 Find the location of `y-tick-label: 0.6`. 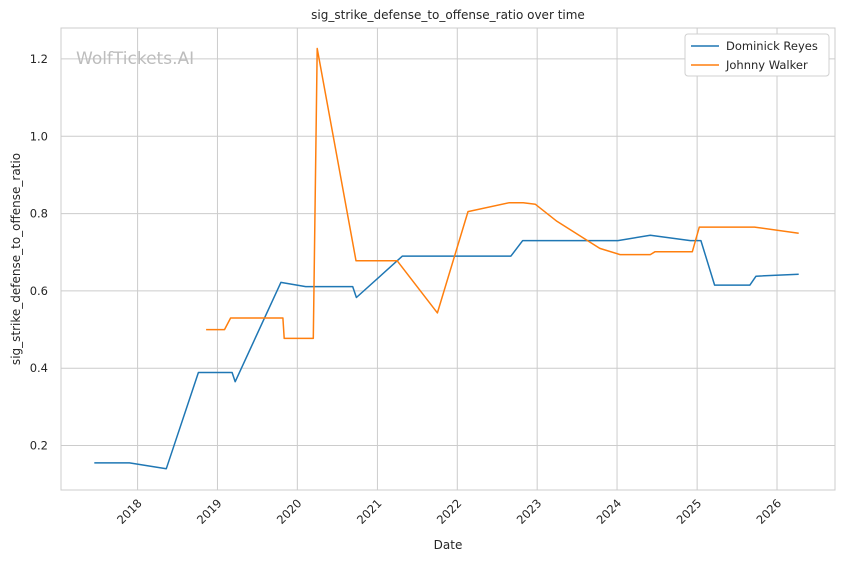

y-tick-label: 0.6 is located at coordinates (39, 291).